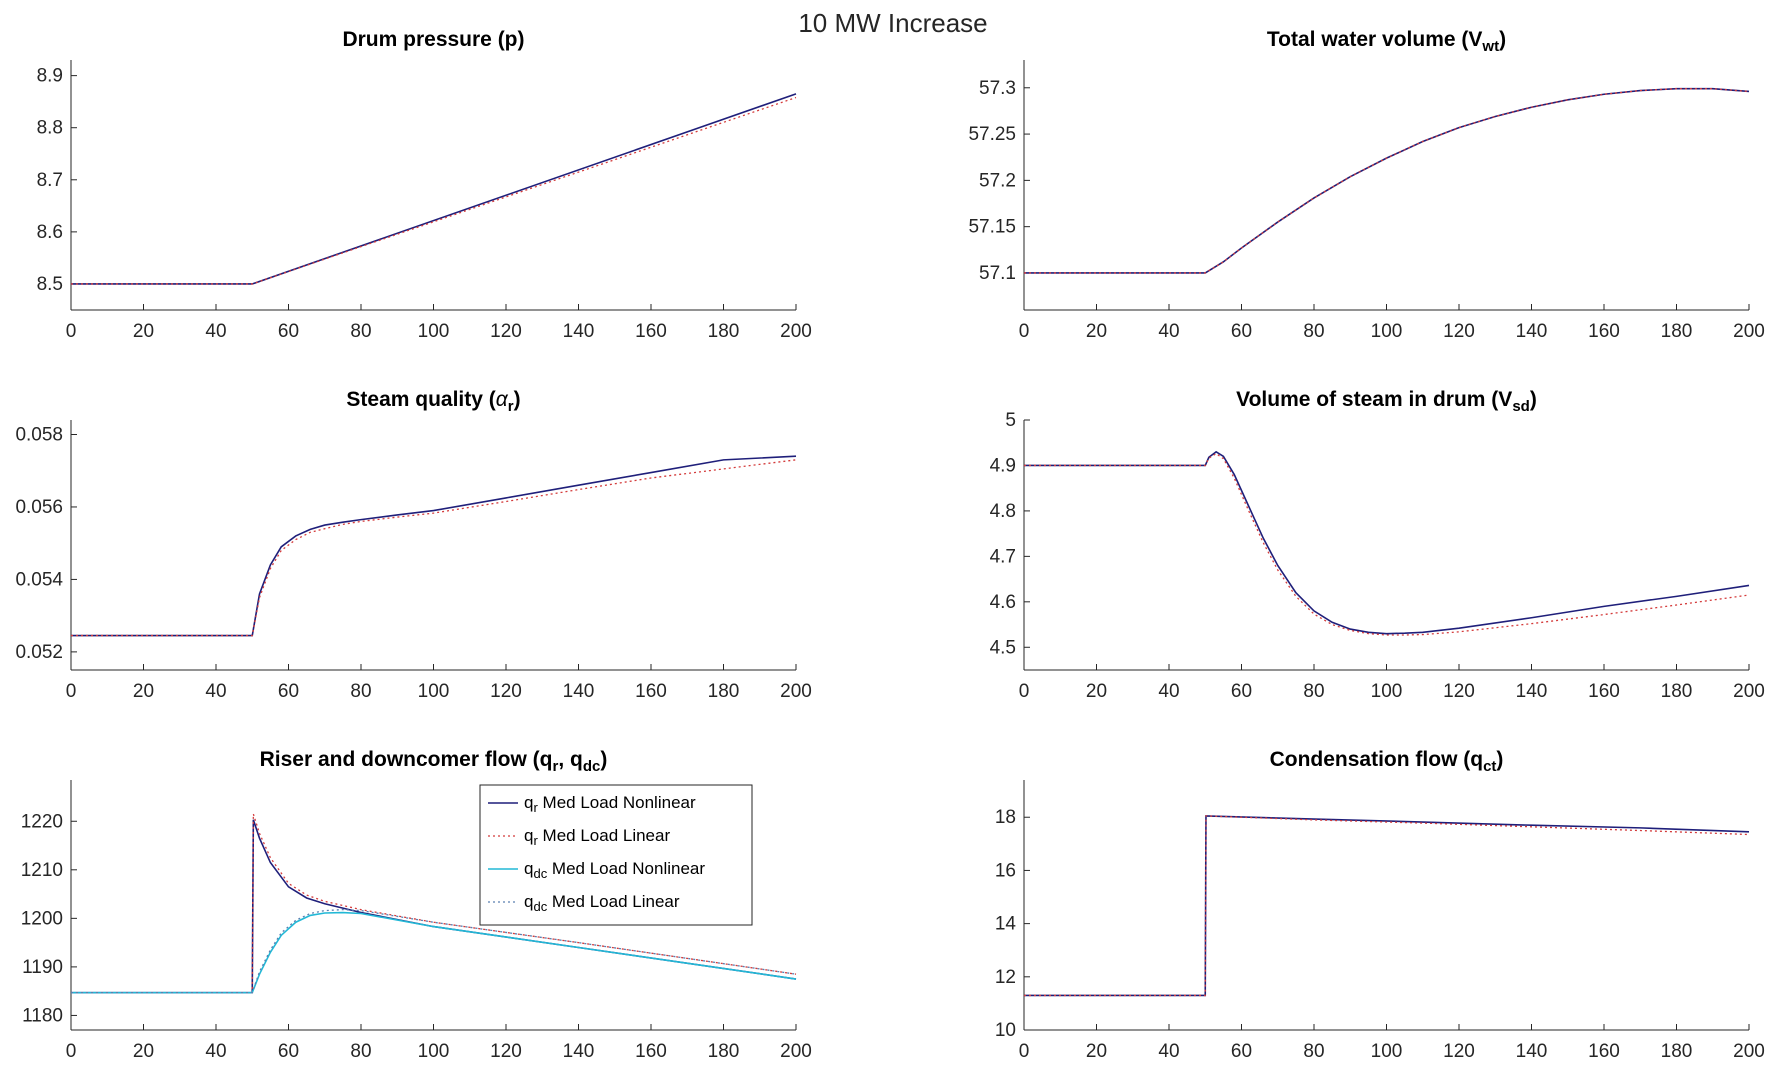 The width and height of the screenshot is (1786, 1072). Describe the element at coordinates (1003, 602) in the screenshot. I see `y-tick-label: 4.6` at that location.